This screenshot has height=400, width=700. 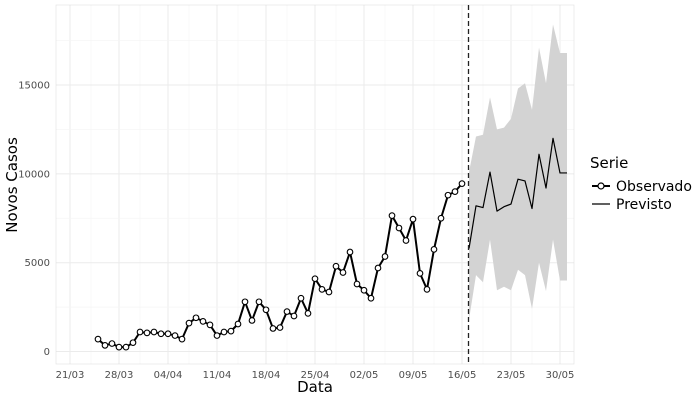 What do you see at coordinates (12, 185) in the screenshot?
I see `y-axis-title: Novos Casos` at bounding box center [12, 185].